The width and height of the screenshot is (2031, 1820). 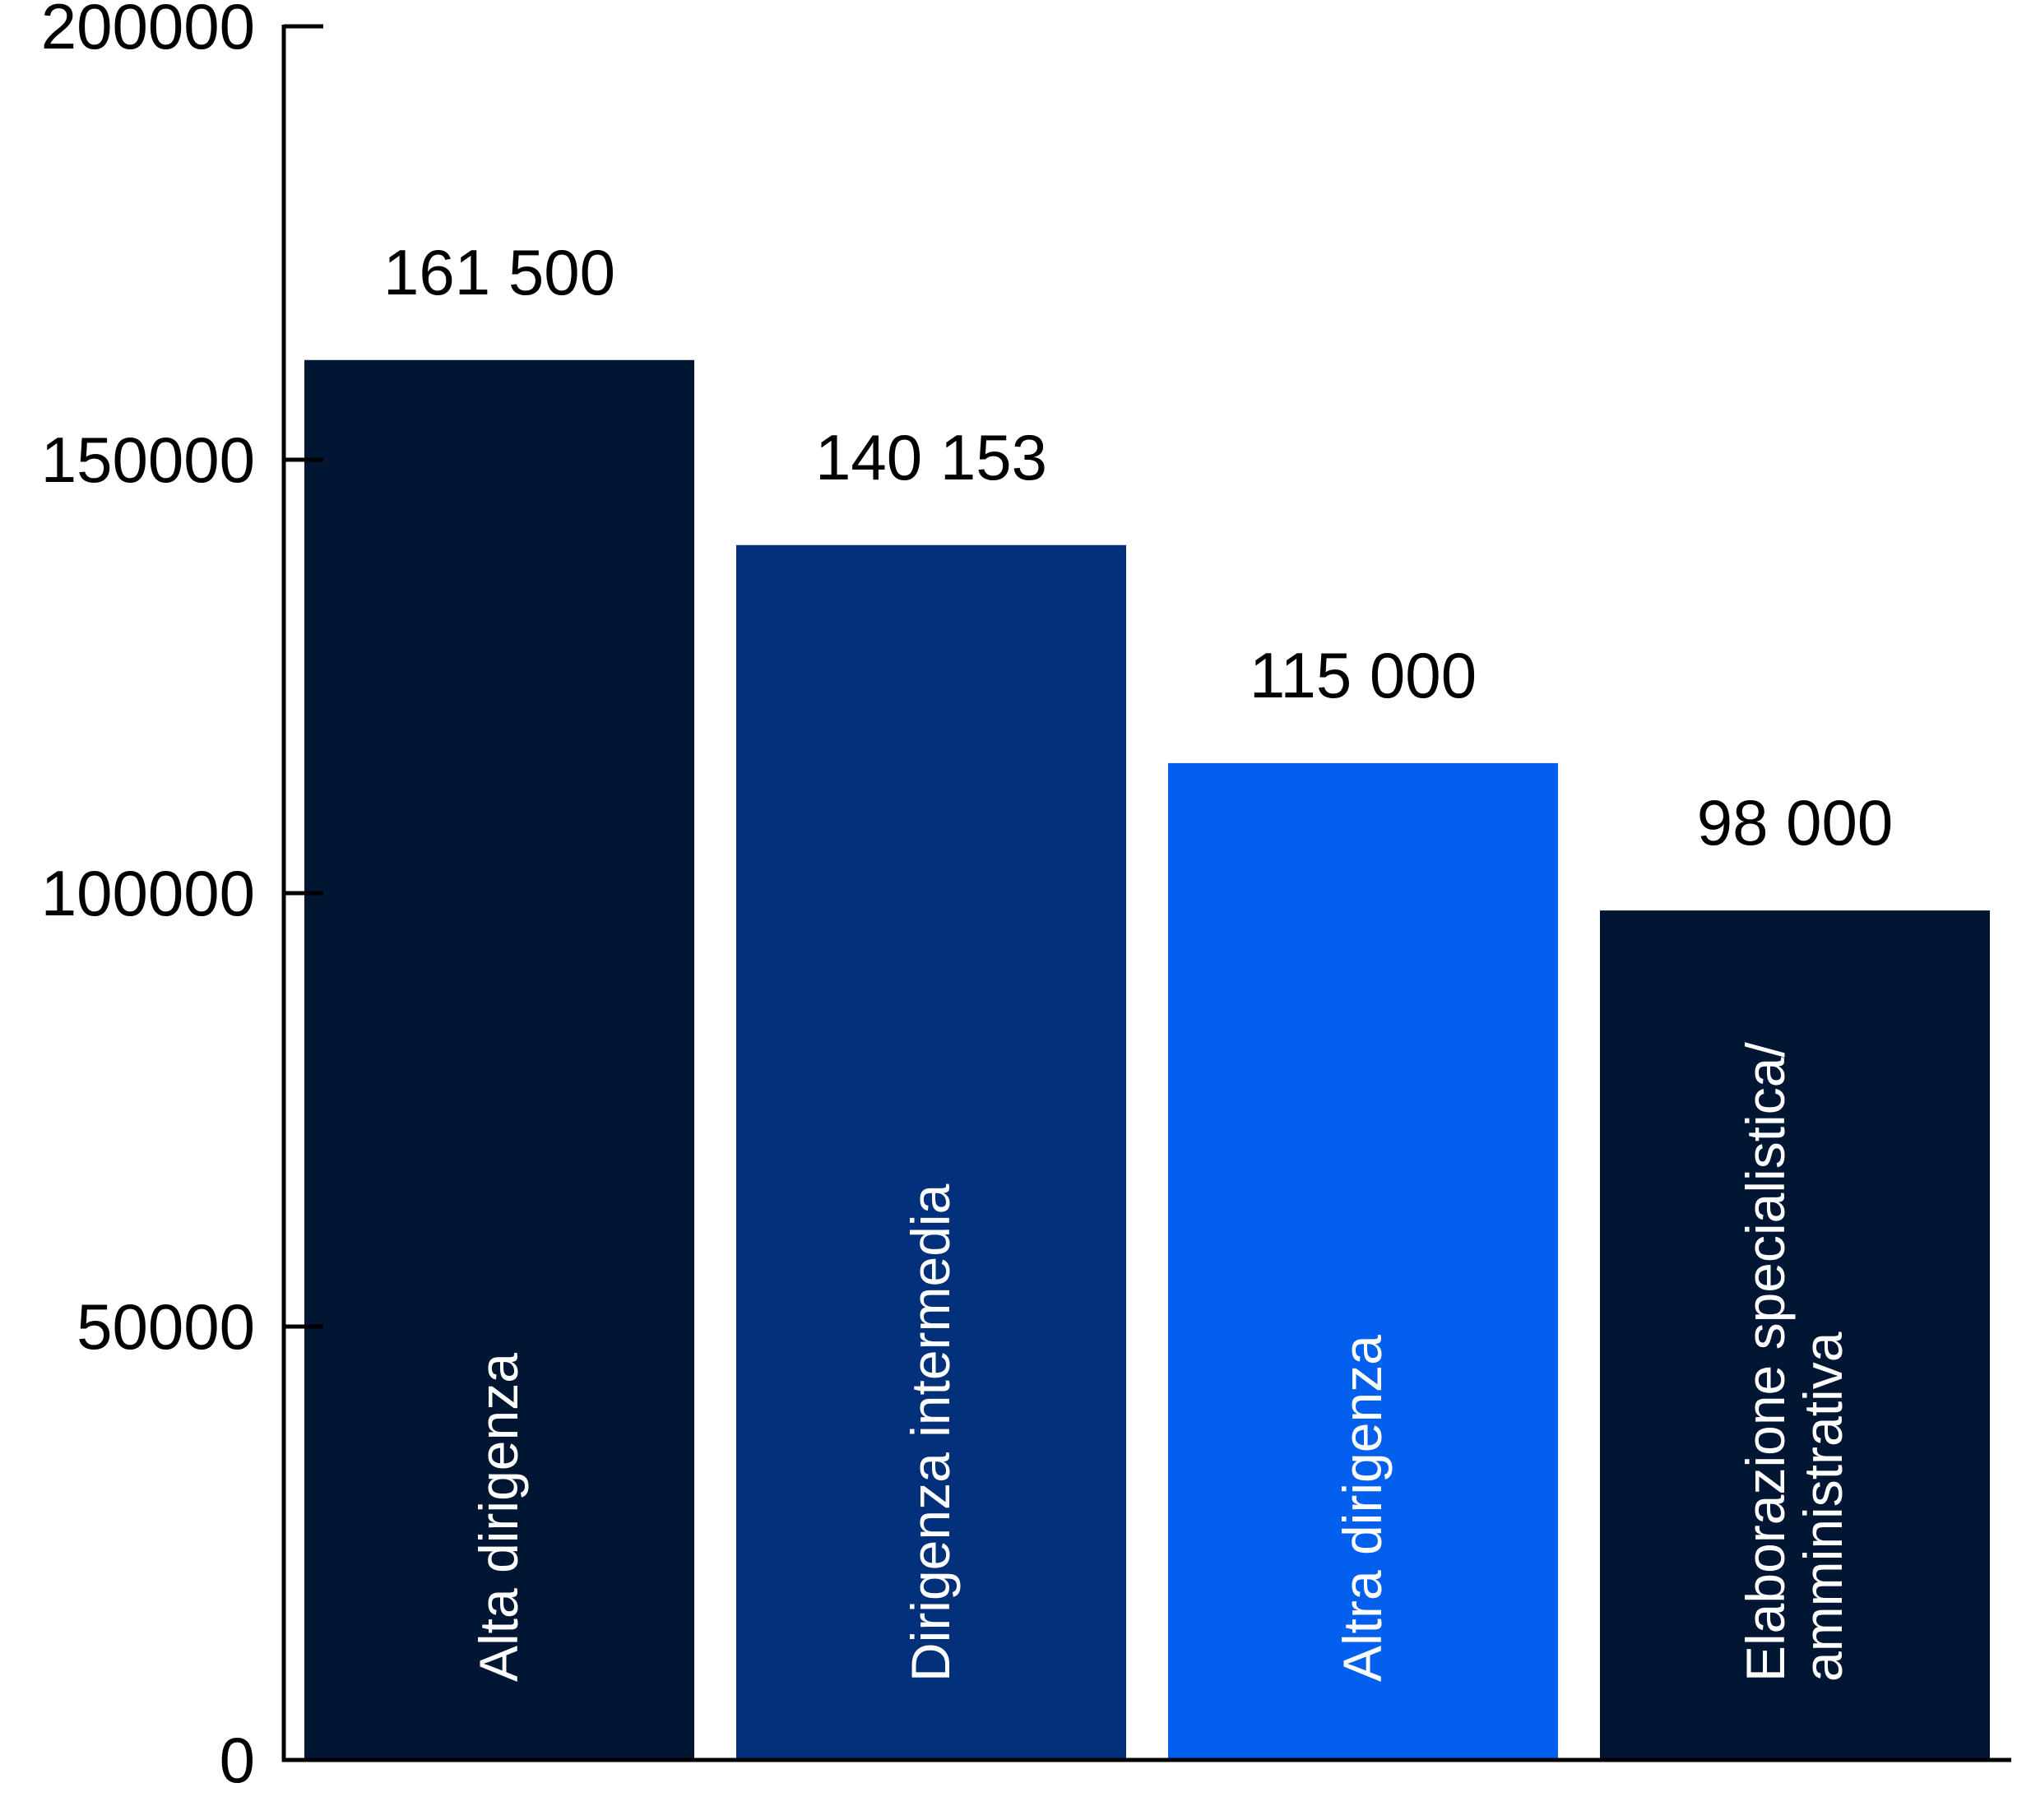 What do you see at coordinates (930, 1432) in the screenshot?
I see `category-label: Dirigenza intermedia` at bounding box center [930, 1432].